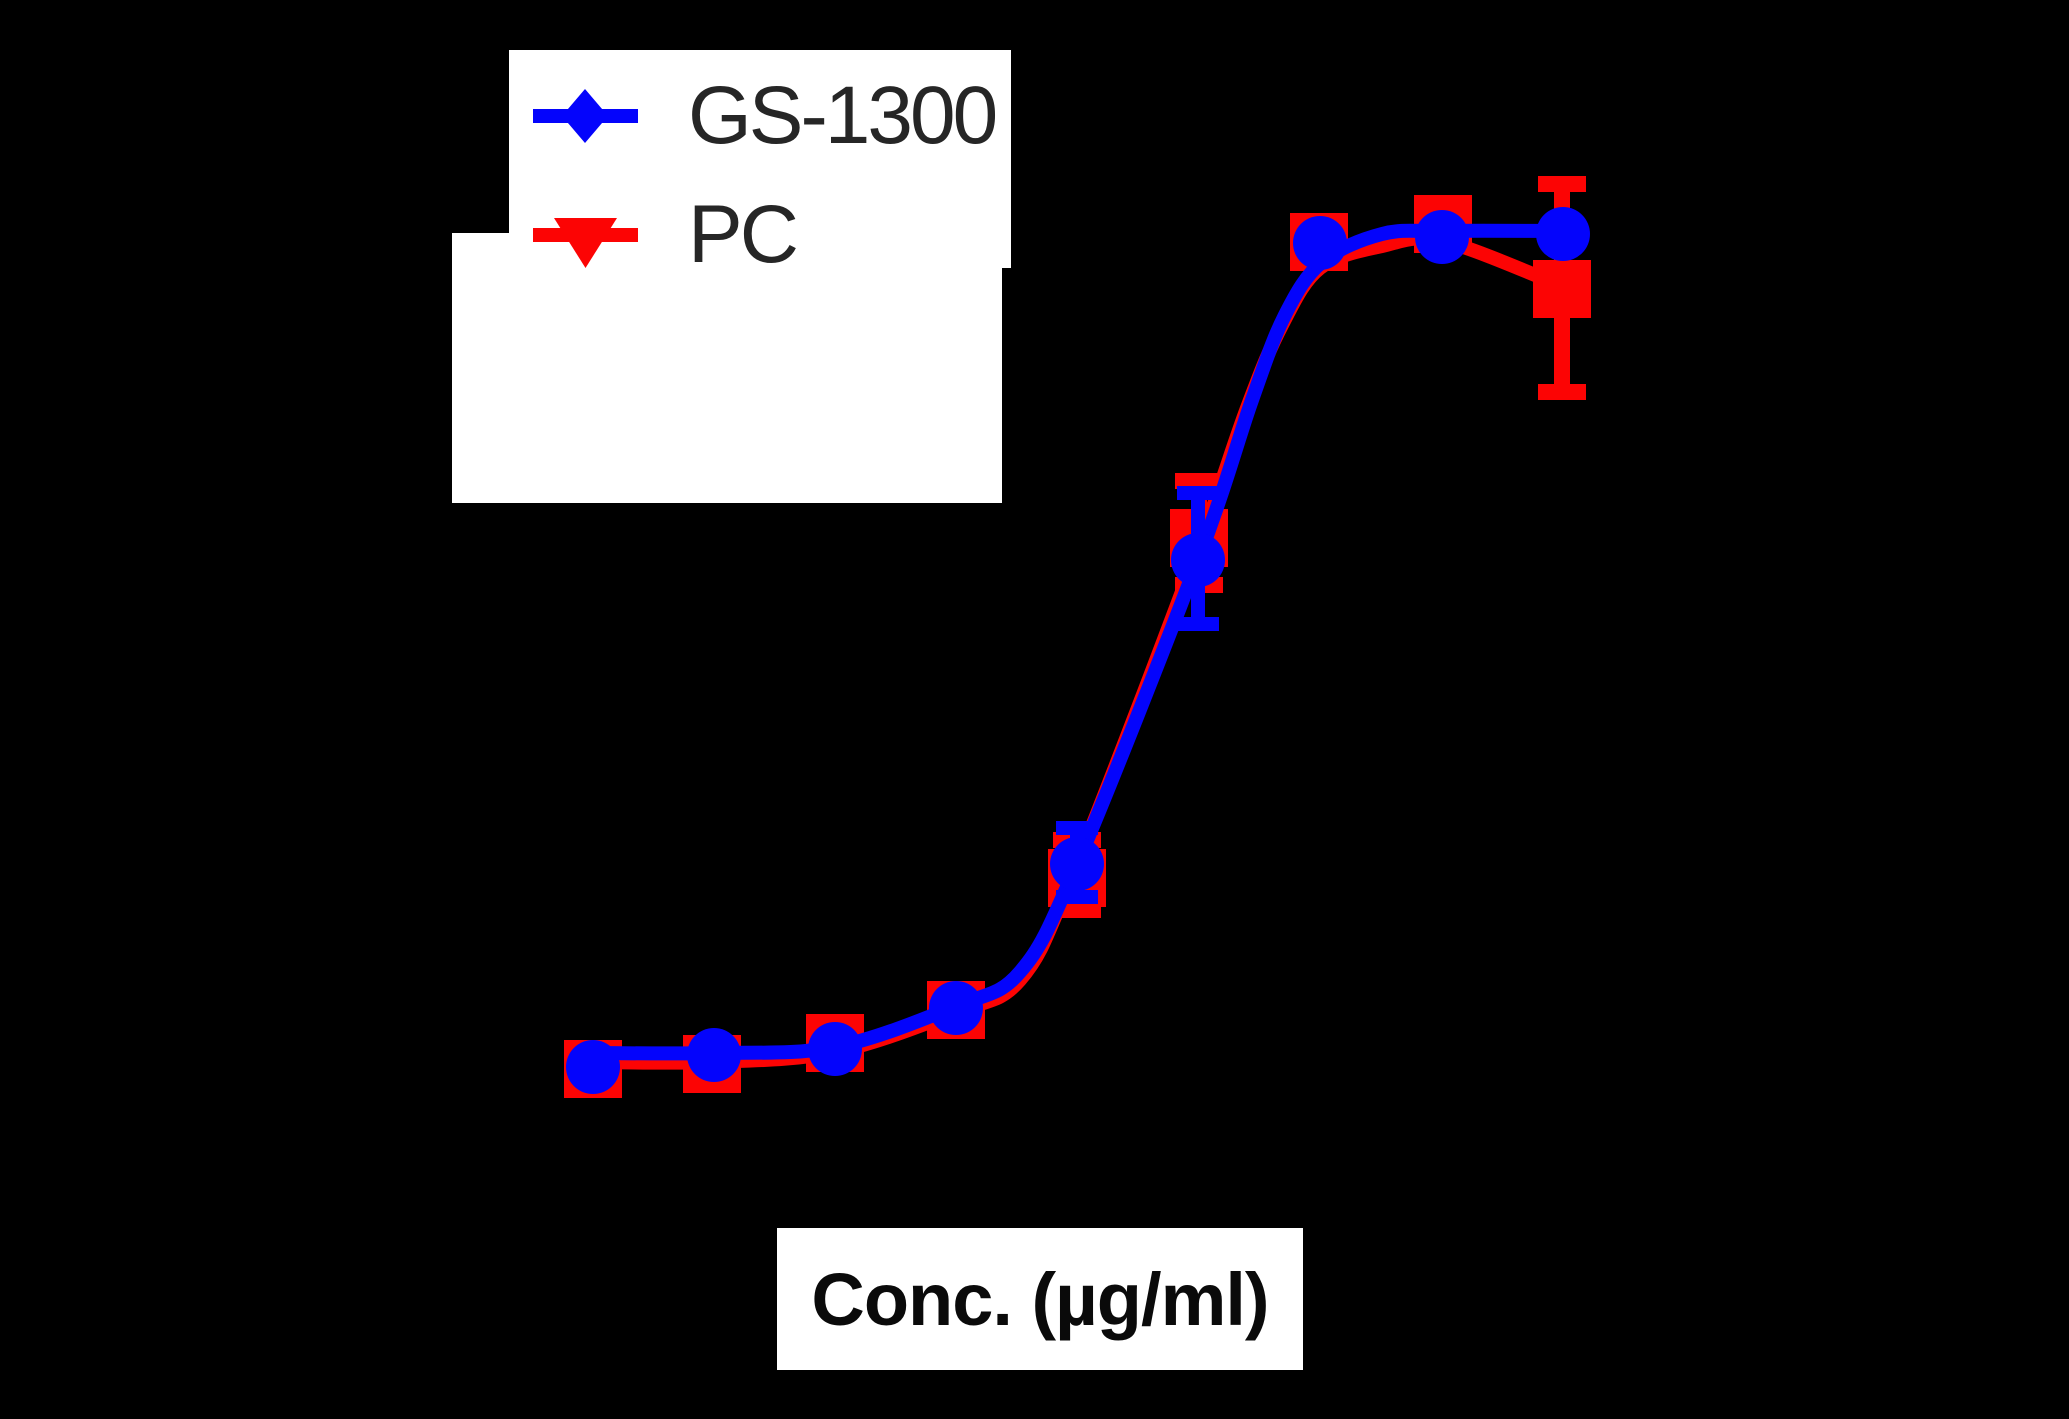 This screenshot has height=1419, width=2069. What do you see at coordinates (727, 368) in the screenshot?
I see `legend-background-extension` at bounding box center [727, 368].